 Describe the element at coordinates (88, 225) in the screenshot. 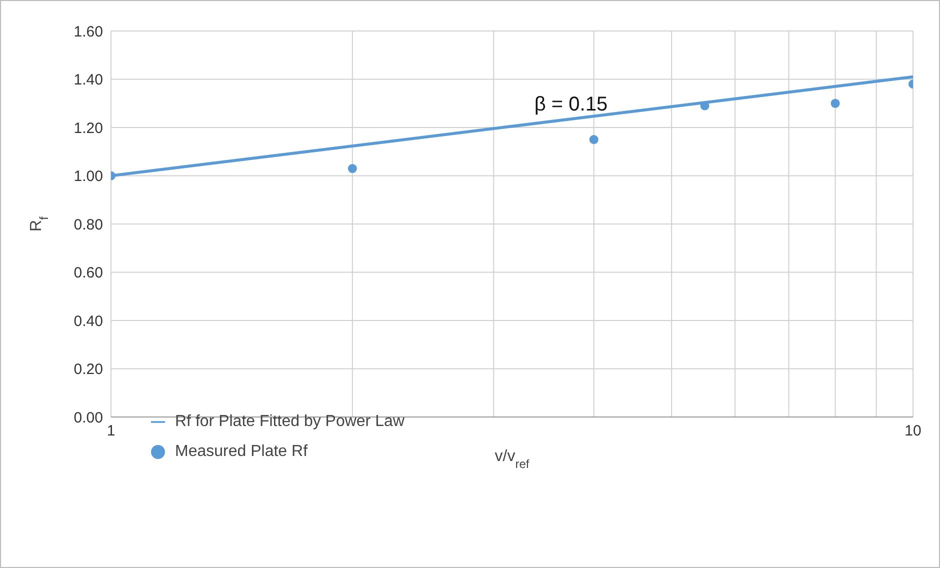

I see `y-tick-label: 0.80` at that location.